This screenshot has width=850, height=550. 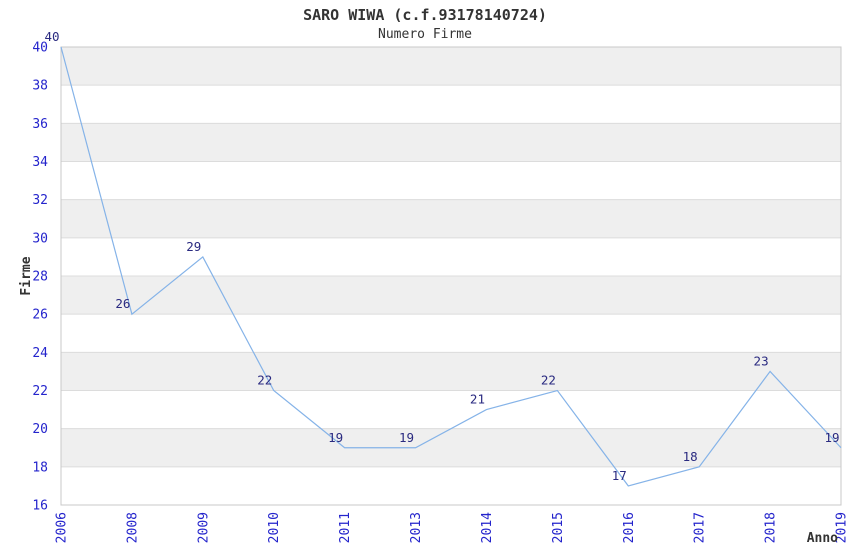 I want to click on data-label: 18, so click(x=690, y=456).